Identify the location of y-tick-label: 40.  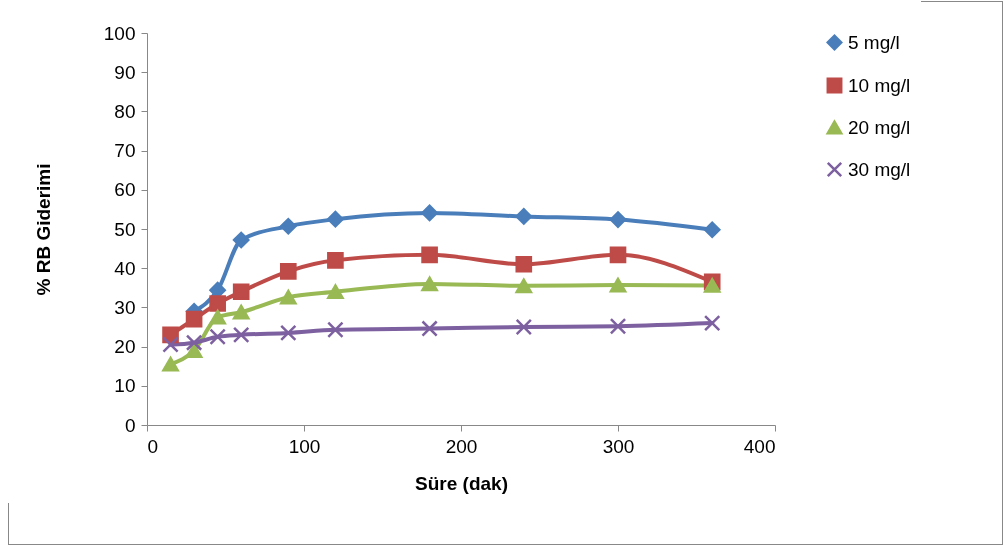
(125, 268).